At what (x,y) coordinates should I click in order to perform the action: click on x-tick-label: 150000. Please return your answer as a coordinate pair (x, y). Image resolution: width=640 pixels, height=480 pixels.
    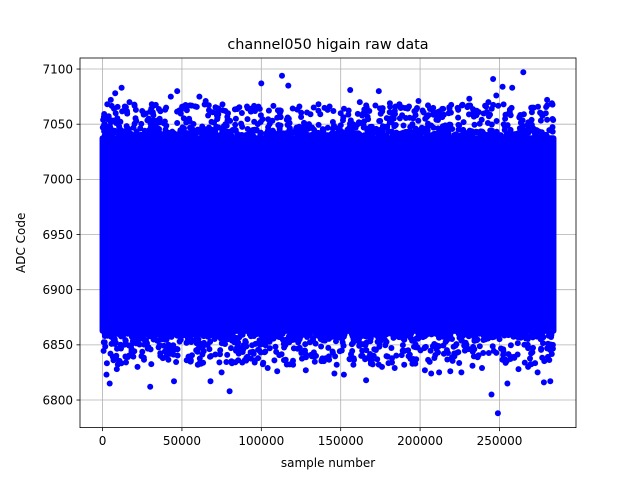
    Looking at the image, I should click on (341, 441).